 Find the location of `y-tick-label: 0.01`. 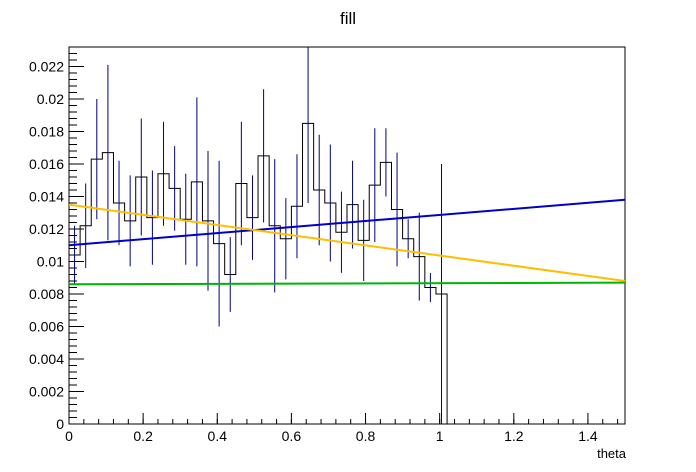

y-tick-label: 0.01 is located at coordinates (50, 262).